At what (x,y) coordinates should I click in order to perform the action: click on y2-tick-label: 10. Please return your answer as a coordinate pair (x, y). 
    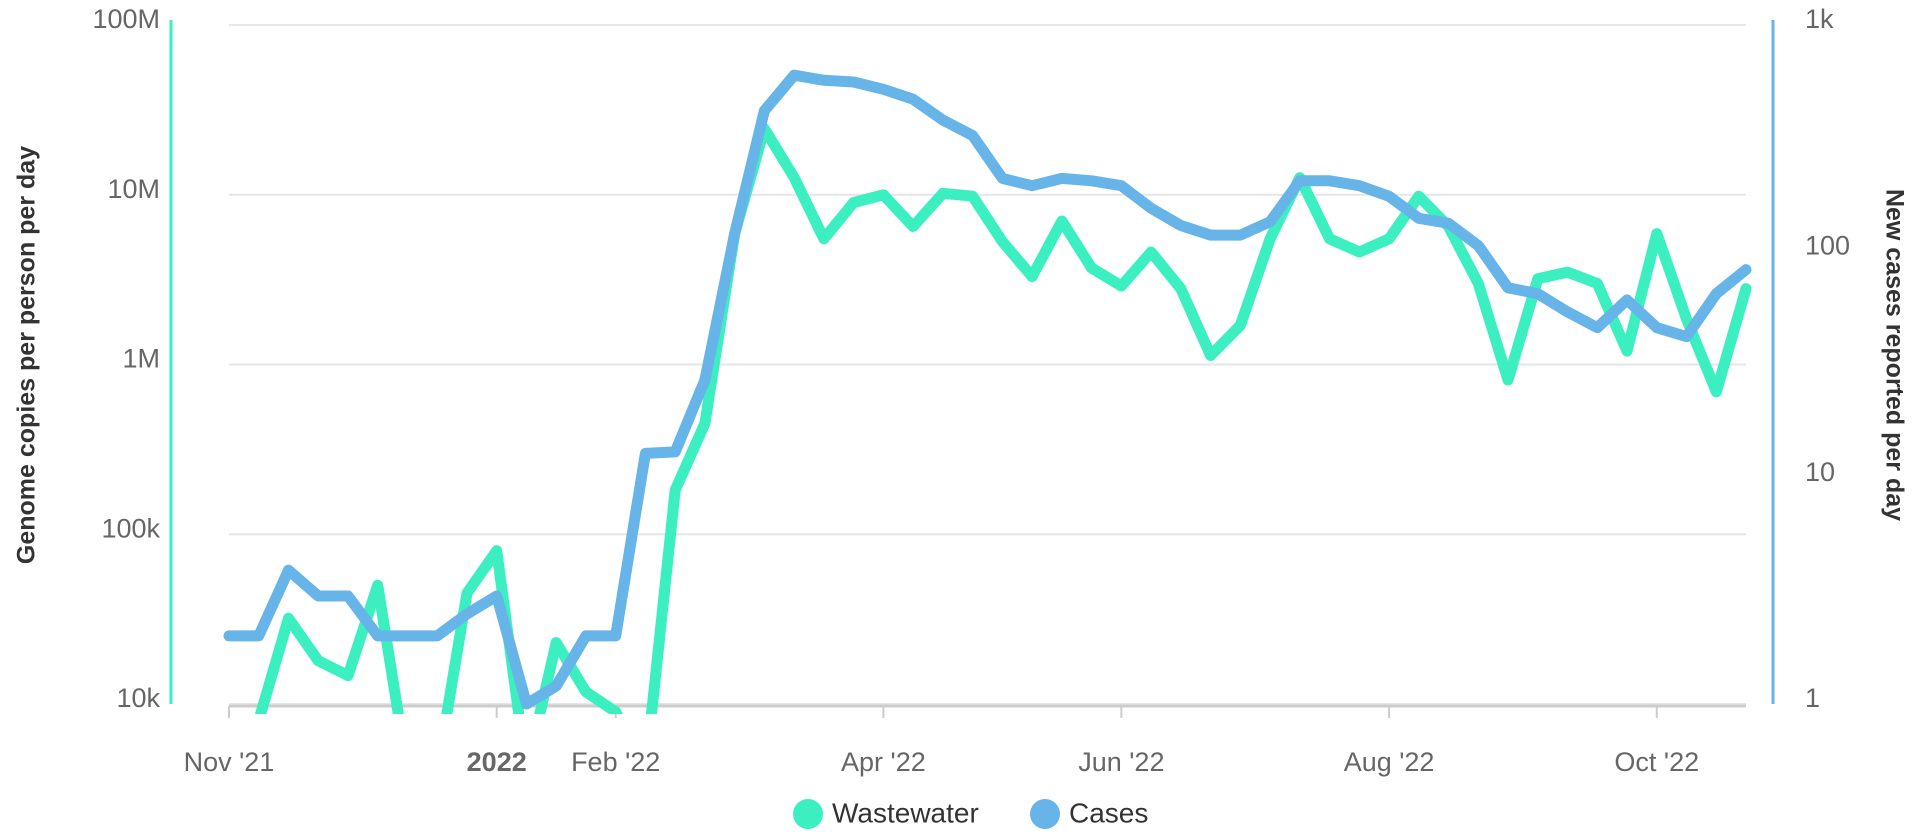
    Looking at the image, I should click on (1820, 472).